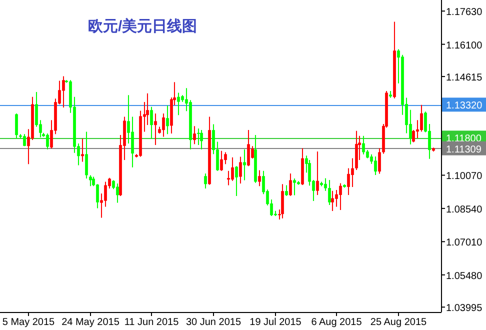 The width and height of the screenshot is (486, 330). Describe the element at coordinates (464, 78) in the screenshot. I see `y-tick-label: 1.14615` at that location.